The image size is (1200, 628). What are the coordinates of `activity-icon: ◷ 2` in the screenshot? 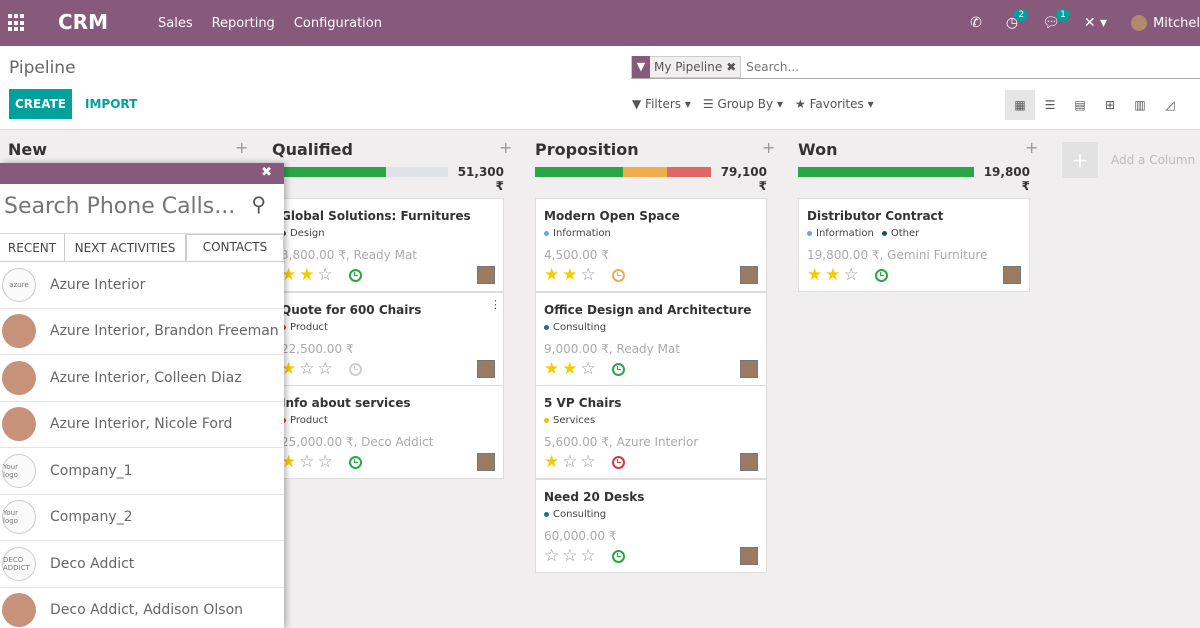 It's located at (1017, 20).